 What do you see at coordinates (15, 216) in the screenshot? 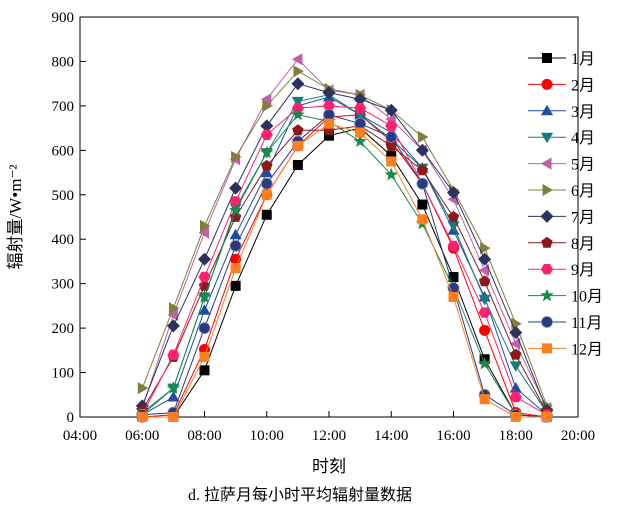
I see `y-axis-label: 辐射量/W•m⁻²` at bounding box center [15, 216].